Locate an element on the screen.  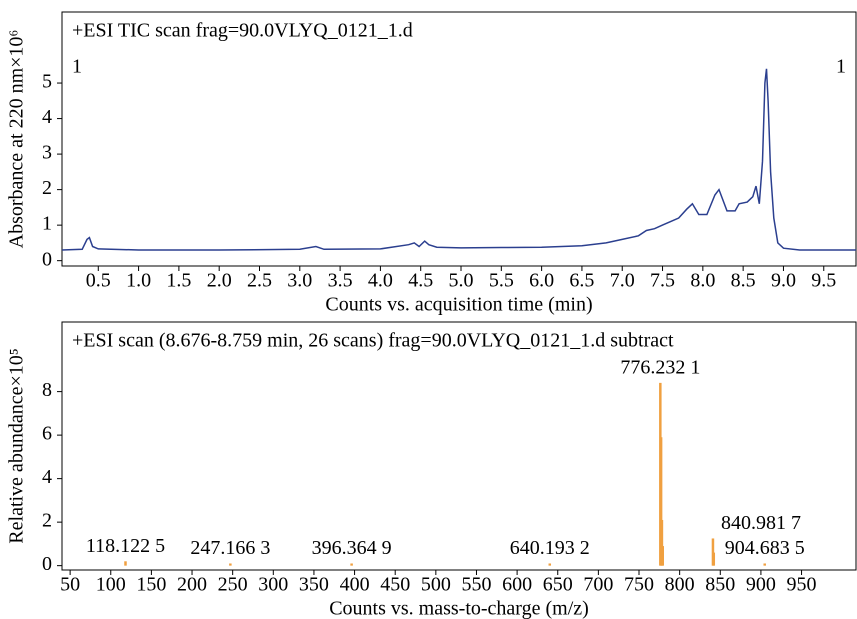
x-tick-label: 50 is located at coordinates (70, 585).